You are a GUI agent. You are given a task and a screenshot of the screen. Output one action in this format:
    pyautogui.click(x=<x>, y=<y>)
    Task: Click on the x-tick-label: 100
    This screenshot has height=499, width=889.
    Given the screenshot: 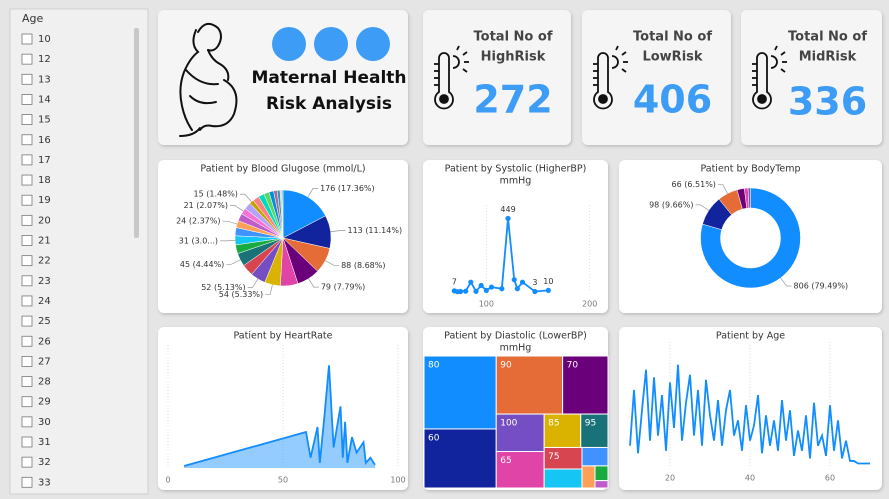 What is the action you would take?
    pyautogui.click(x=486, y=304)
    